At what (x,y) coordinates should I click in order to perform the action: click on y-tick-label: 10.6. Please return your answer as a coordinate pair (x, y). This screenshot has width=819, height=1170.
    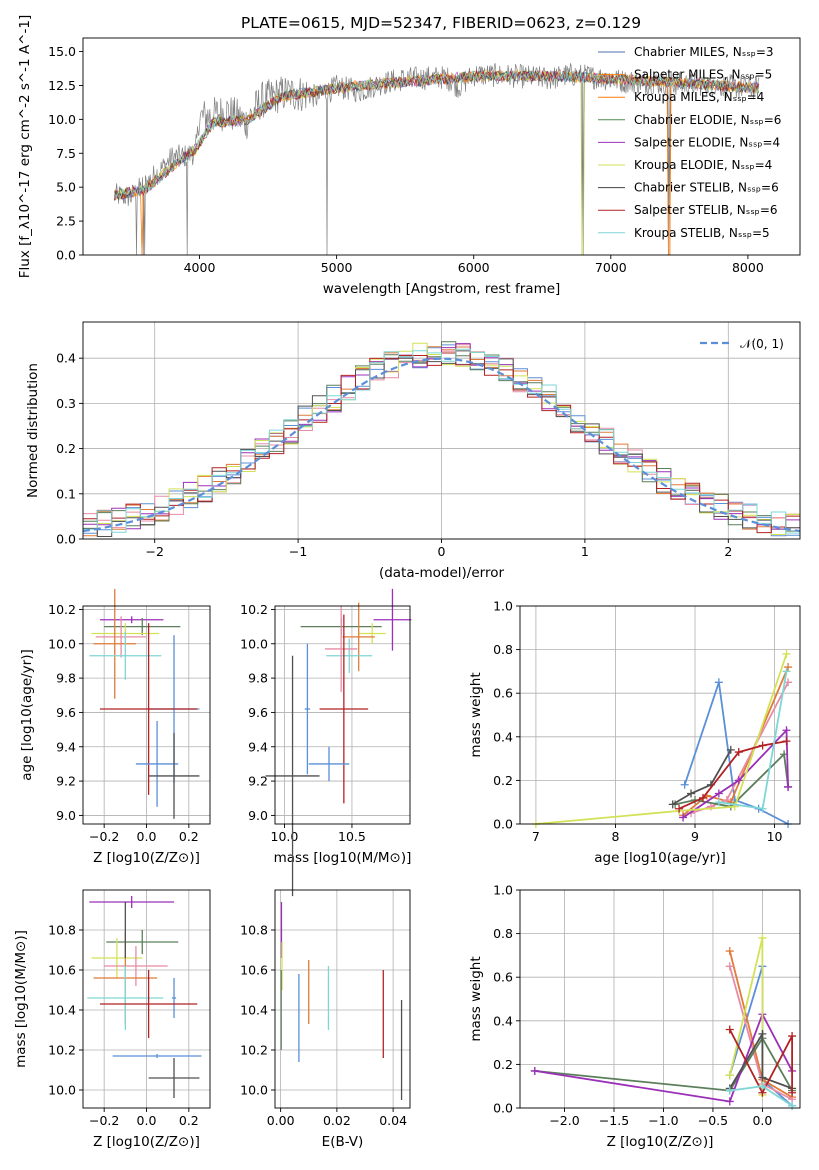
    Looking at the image, I should click on (62, 970).